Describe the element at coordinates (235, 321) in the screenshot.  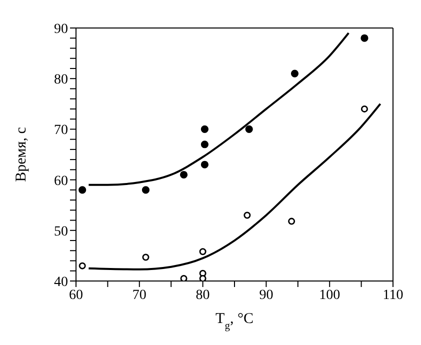
I see `x-axis-title: T$_{g}$, °C` at that location.